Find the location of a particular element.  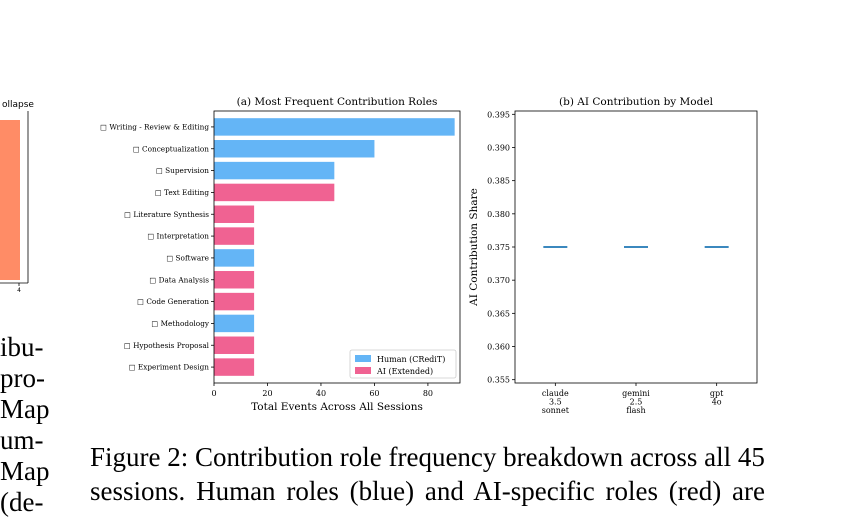

left-panel-fragment: ollapse 4 is located at coordinates (17, 197).